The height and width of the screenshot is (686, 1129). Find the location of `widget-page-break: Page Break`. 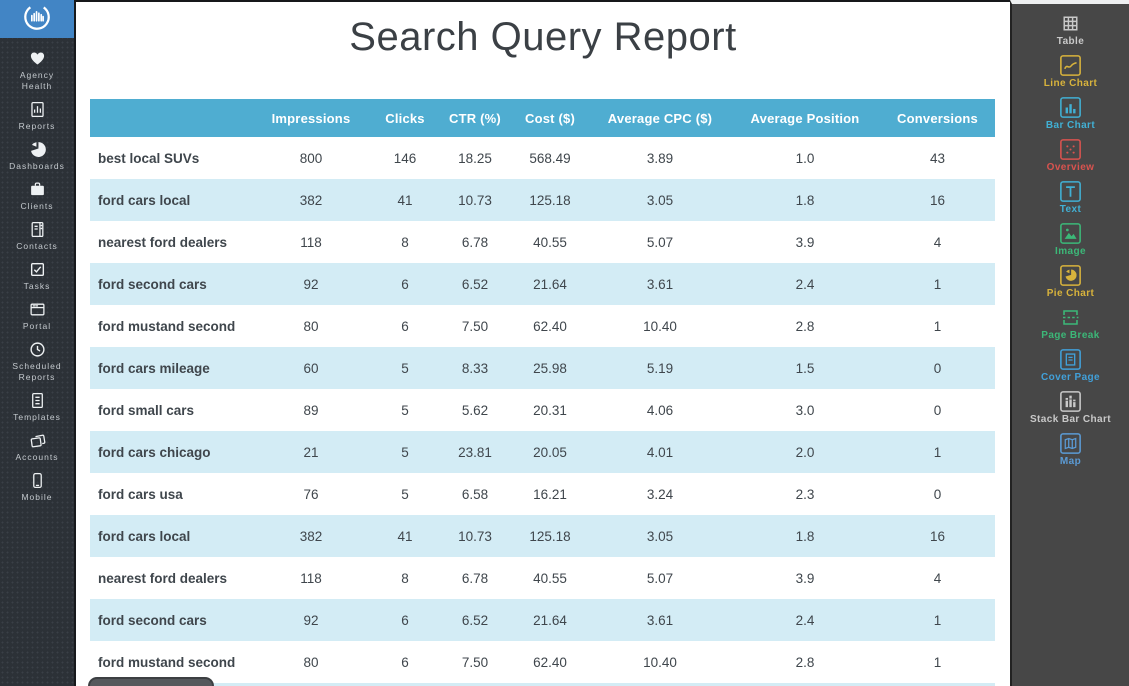

widget-page-break: Page Break is located at coordinates (1070, 323).